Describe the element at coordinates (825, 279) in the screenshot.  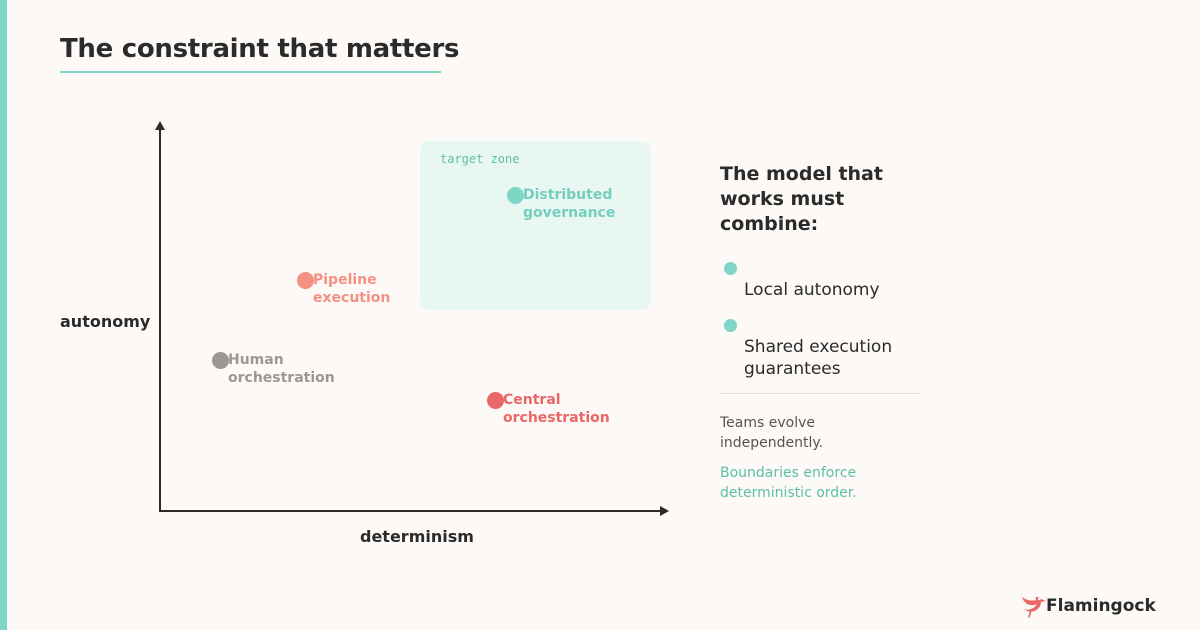
I see `list-item: Local autonomy` at that location.